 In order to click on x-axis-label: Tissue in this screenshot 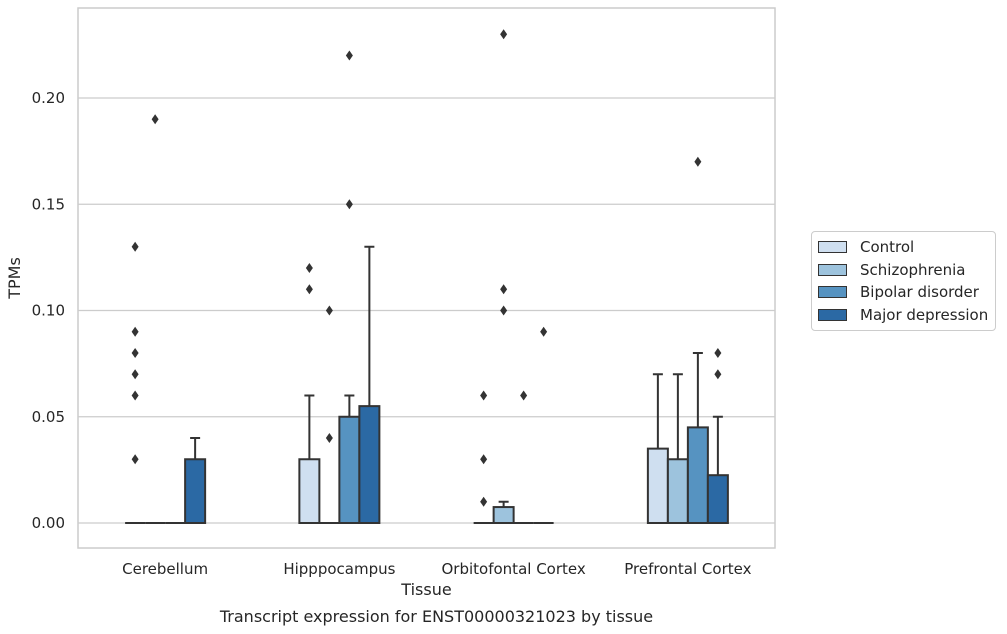, I will do `click(425, 589)`.